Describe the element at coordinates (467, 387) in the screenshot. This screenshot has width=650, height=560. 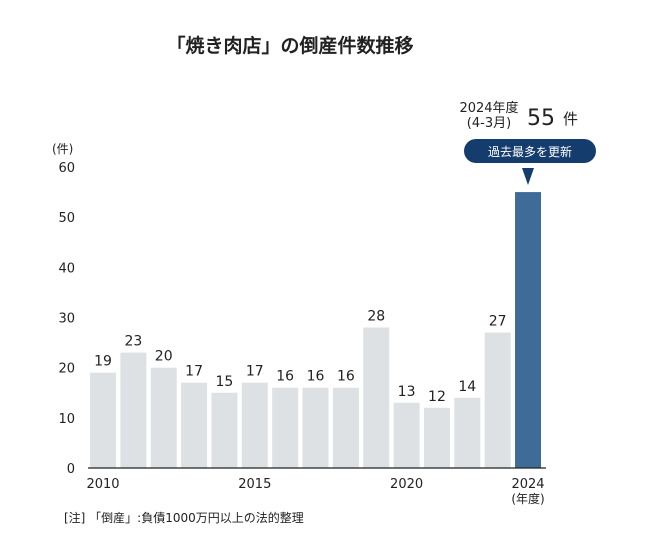
I see `data-label-2022: 14` at that location.